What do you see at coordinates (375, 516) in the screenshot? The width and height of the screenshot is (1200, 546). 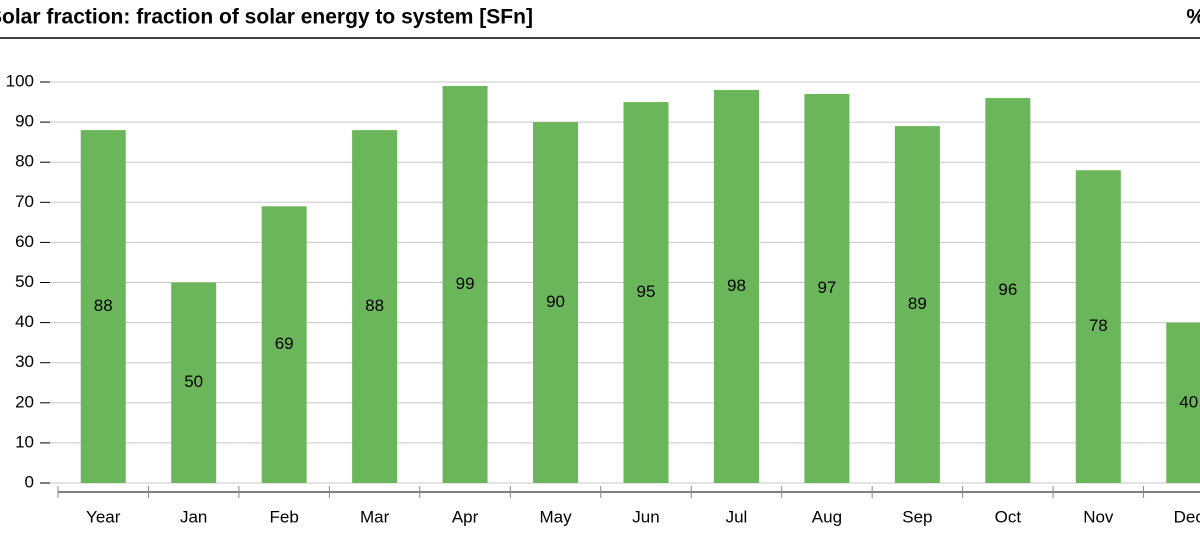 I see `x-tick-label: Mar` at bounding box center [375, 516].